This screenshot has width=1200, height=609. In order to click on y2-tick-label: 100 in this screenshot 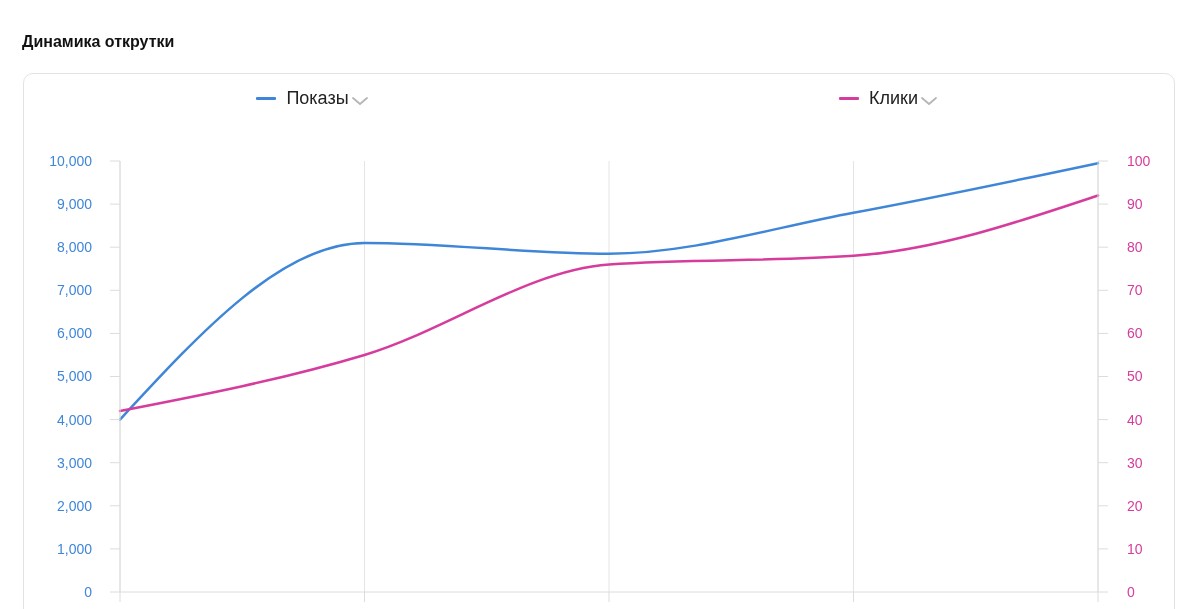, I will do `click(1139, 160)`.